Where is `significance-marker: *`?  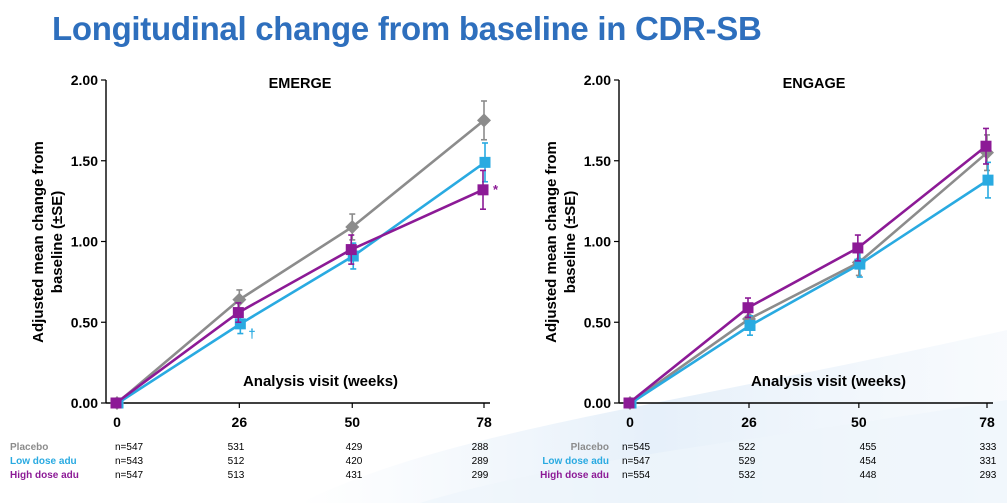
significance-marker: * is located at coordinates (496, 189).